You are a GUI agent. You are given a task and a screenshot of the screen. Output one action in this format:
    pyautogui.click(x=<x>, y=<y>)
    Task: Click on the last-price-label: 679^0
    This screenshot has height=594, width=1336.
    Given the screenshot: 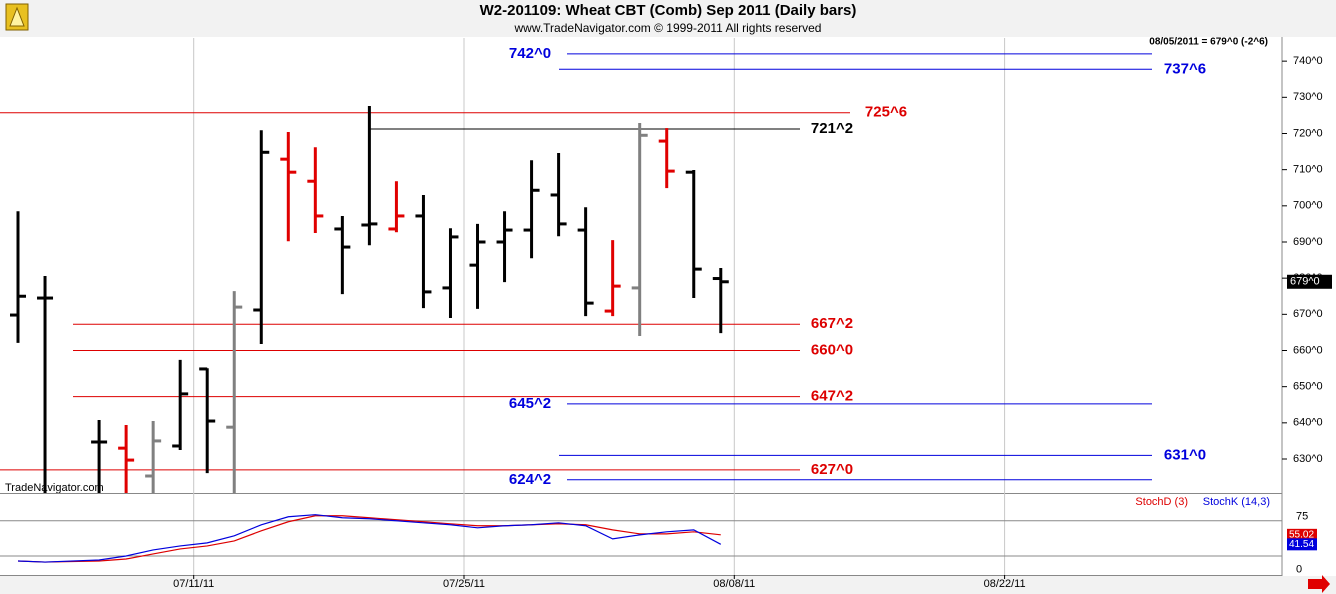 What is the action you would take?
    pyautogui.click(x=1305, y=282)
    